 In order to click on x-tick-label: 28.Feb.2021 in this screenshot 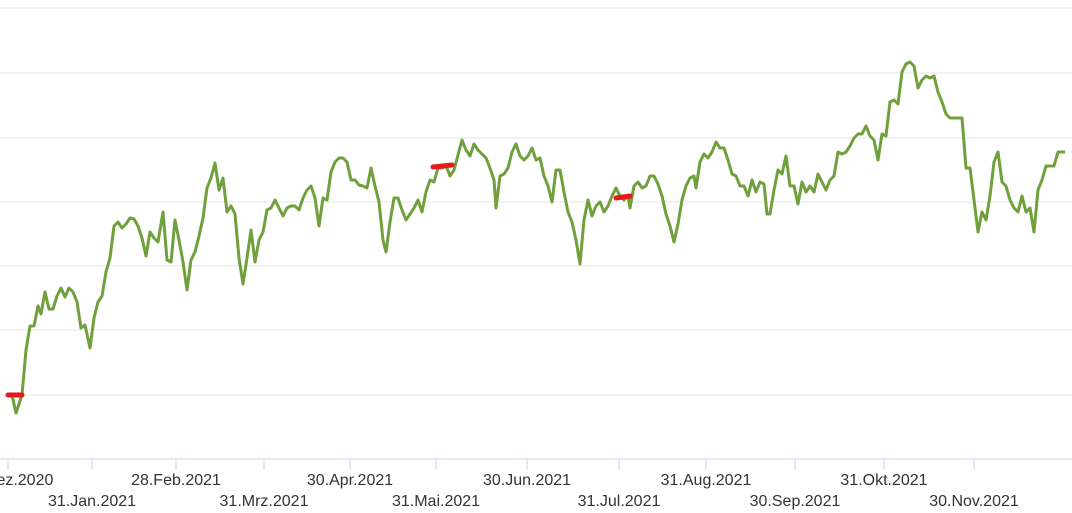, I will do `click(176, 480)`.